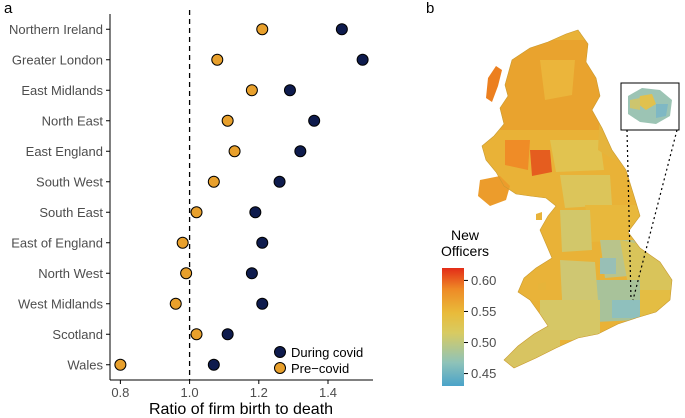 The height and width of the screenshot is (418, 685). Describe the element at coordinates (465, 251) in the screenshot. I see `colorbar-title-line2: Officers` at that location.